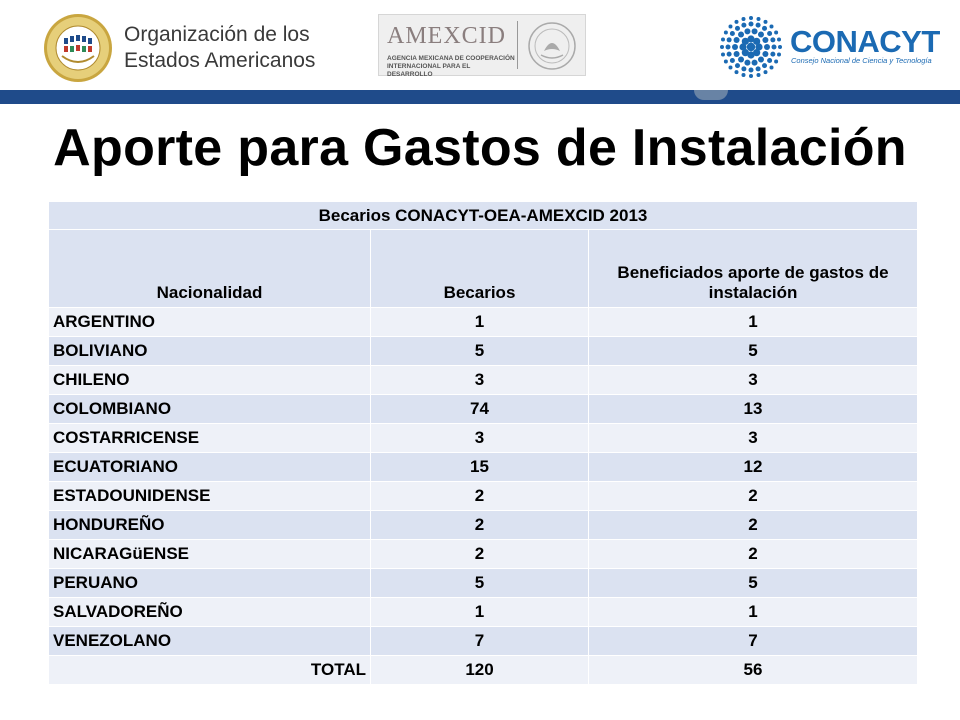 The image size is (960, 720). I want to click on conacyt-subtitle: Consejo Nacional de Ciencia y Tecnología, so click(861, 60).